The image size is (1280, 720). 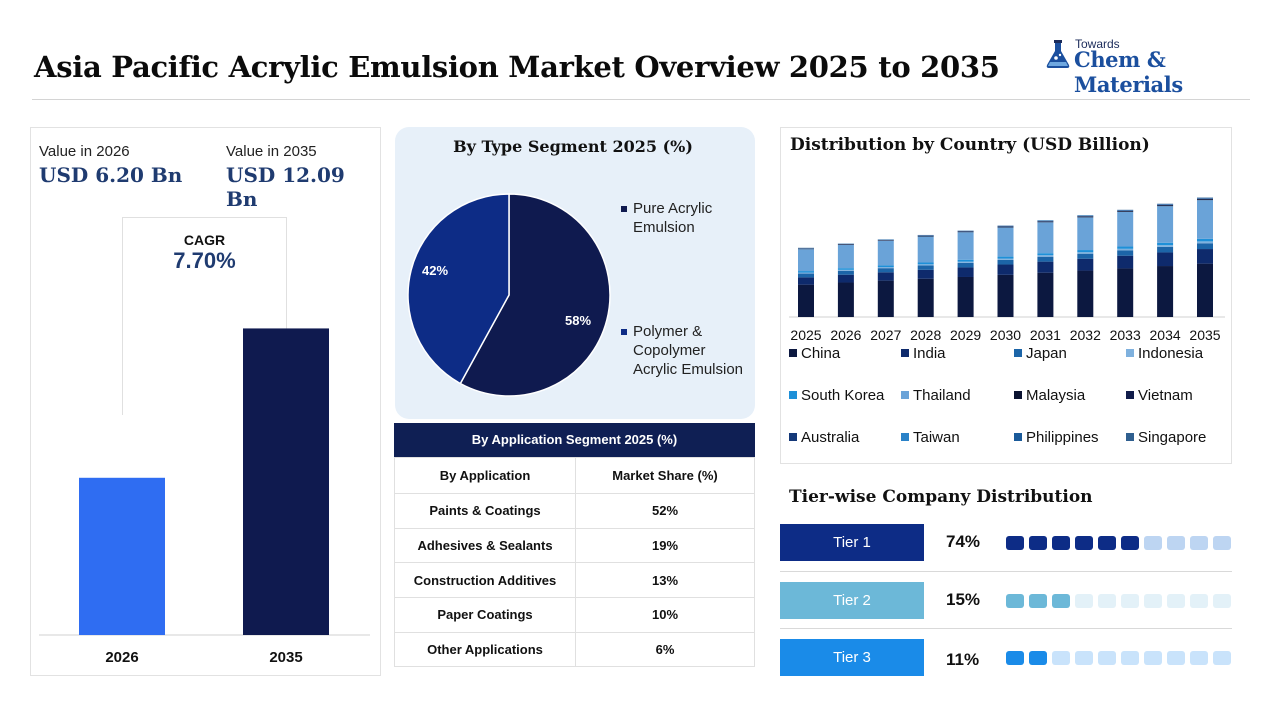 I want to click on table-row: Adhesives & Sealants 19%, so click(x=574, y=545).